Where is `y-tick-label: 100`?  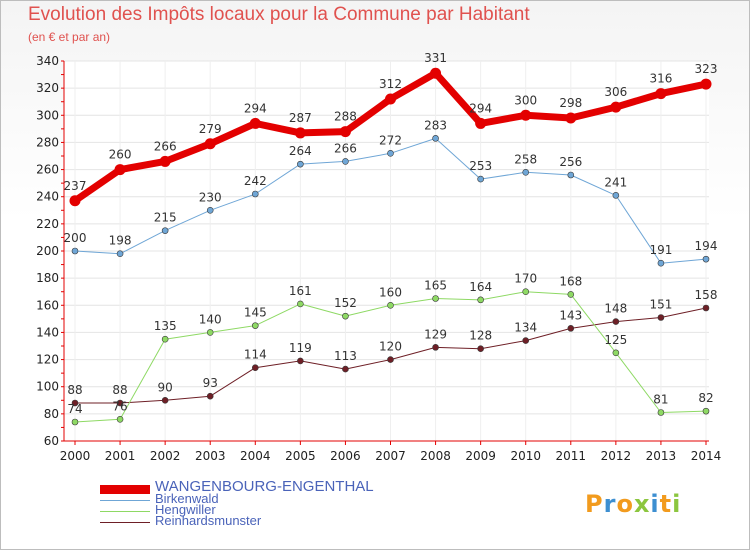
y-tick-label: 100 is located at coordinates (47, 387).